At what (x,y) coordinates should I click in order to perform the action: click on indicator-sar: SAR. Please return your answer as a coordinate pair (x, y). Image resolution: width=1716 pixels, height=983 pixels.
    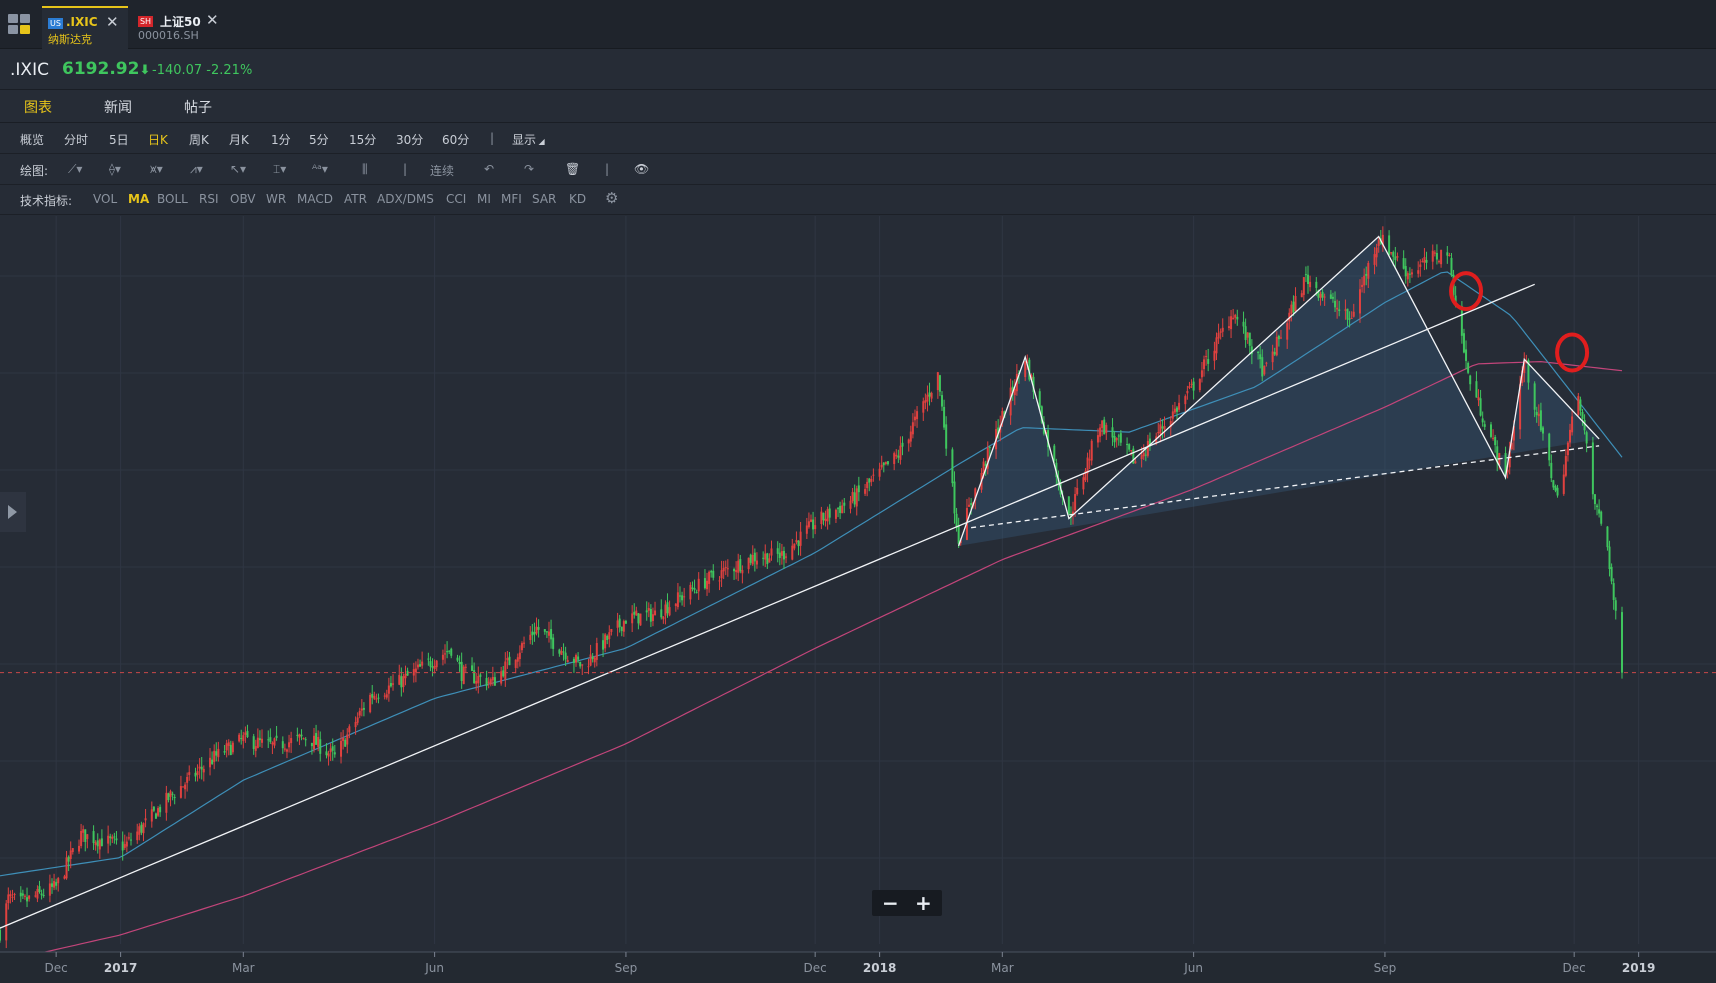
    Looking at the image, I should click on (544, 199).